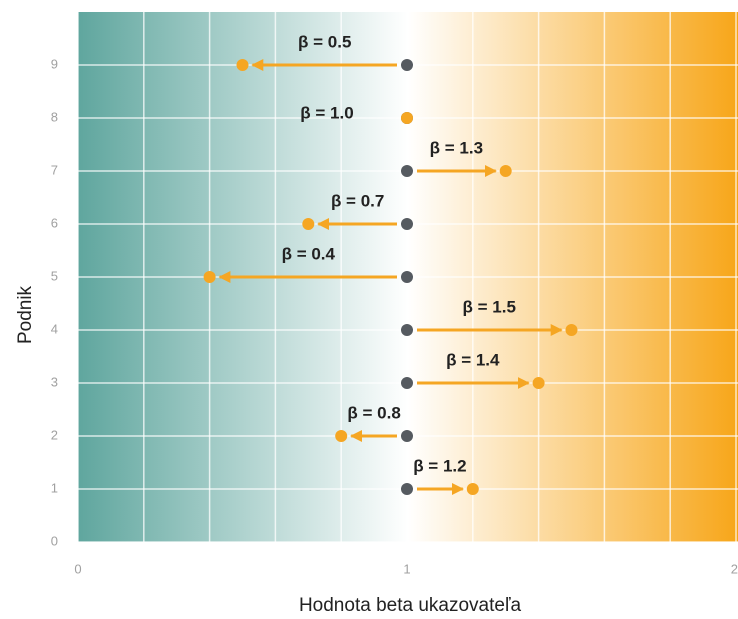 This screenshot has height=619, width=738. I want to click on y-tick-label: 5, so click(54, 275).